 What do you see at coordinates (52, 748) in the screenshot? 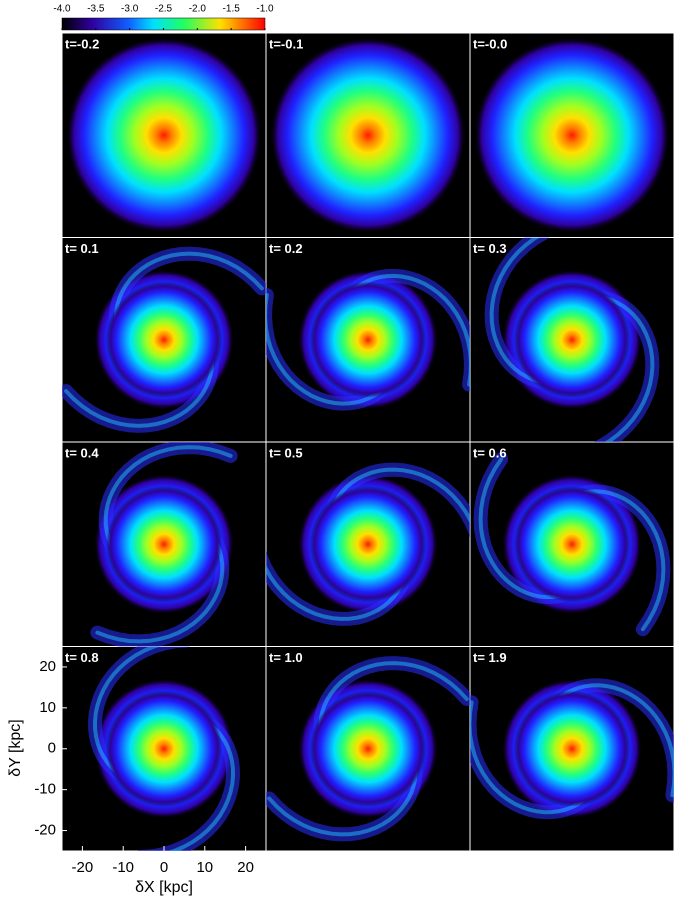
I see `y-tick-label: 0` at bounding box center [52, 748].